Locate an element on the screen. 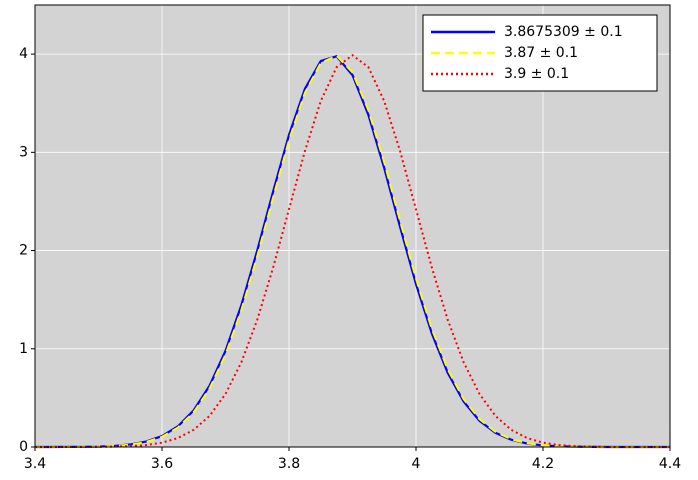  y-tick-label: 1 is located at coordinates (23, 349).